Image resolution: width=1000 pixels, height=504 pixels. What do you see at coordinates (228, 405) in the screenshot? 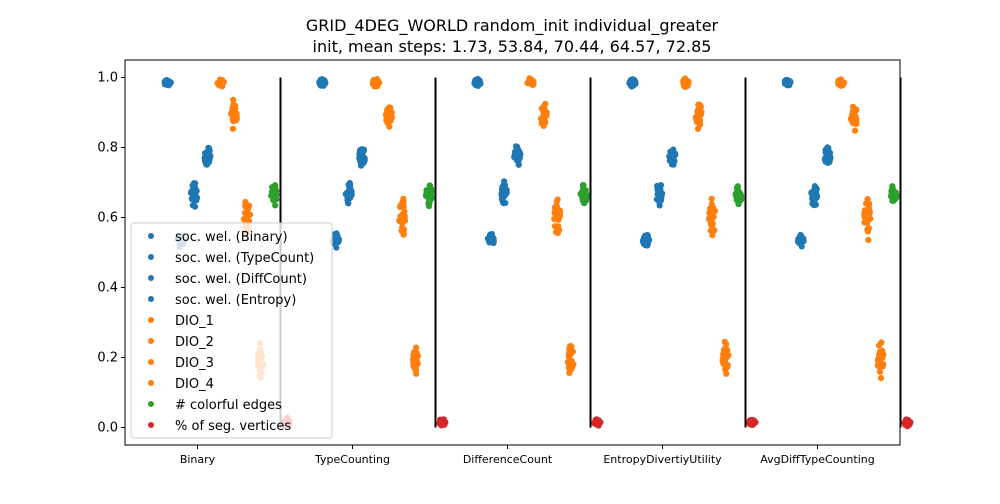
I see `legend-label: # colorful edges` at bounding box center [228, 405].